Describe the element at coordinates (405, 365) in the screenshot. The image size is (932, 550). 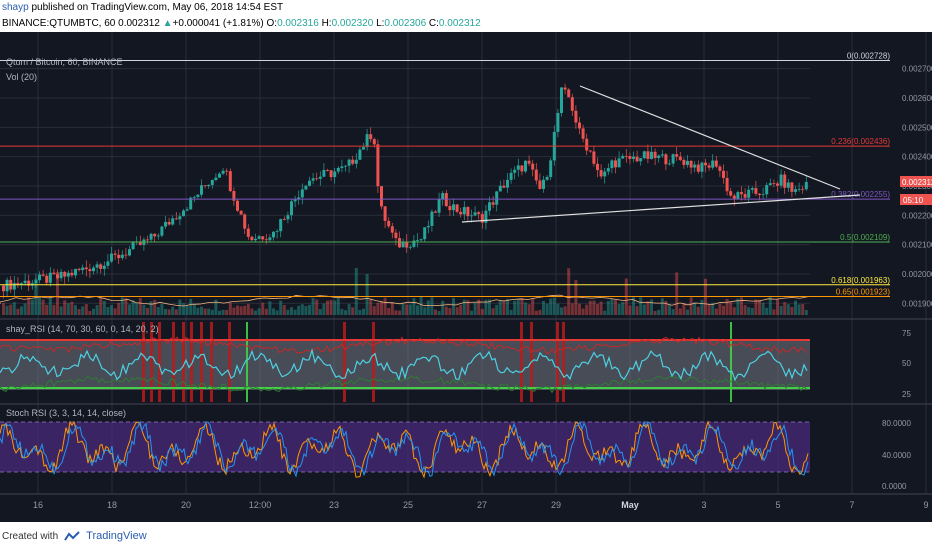
I see `rsi-band` at that location.